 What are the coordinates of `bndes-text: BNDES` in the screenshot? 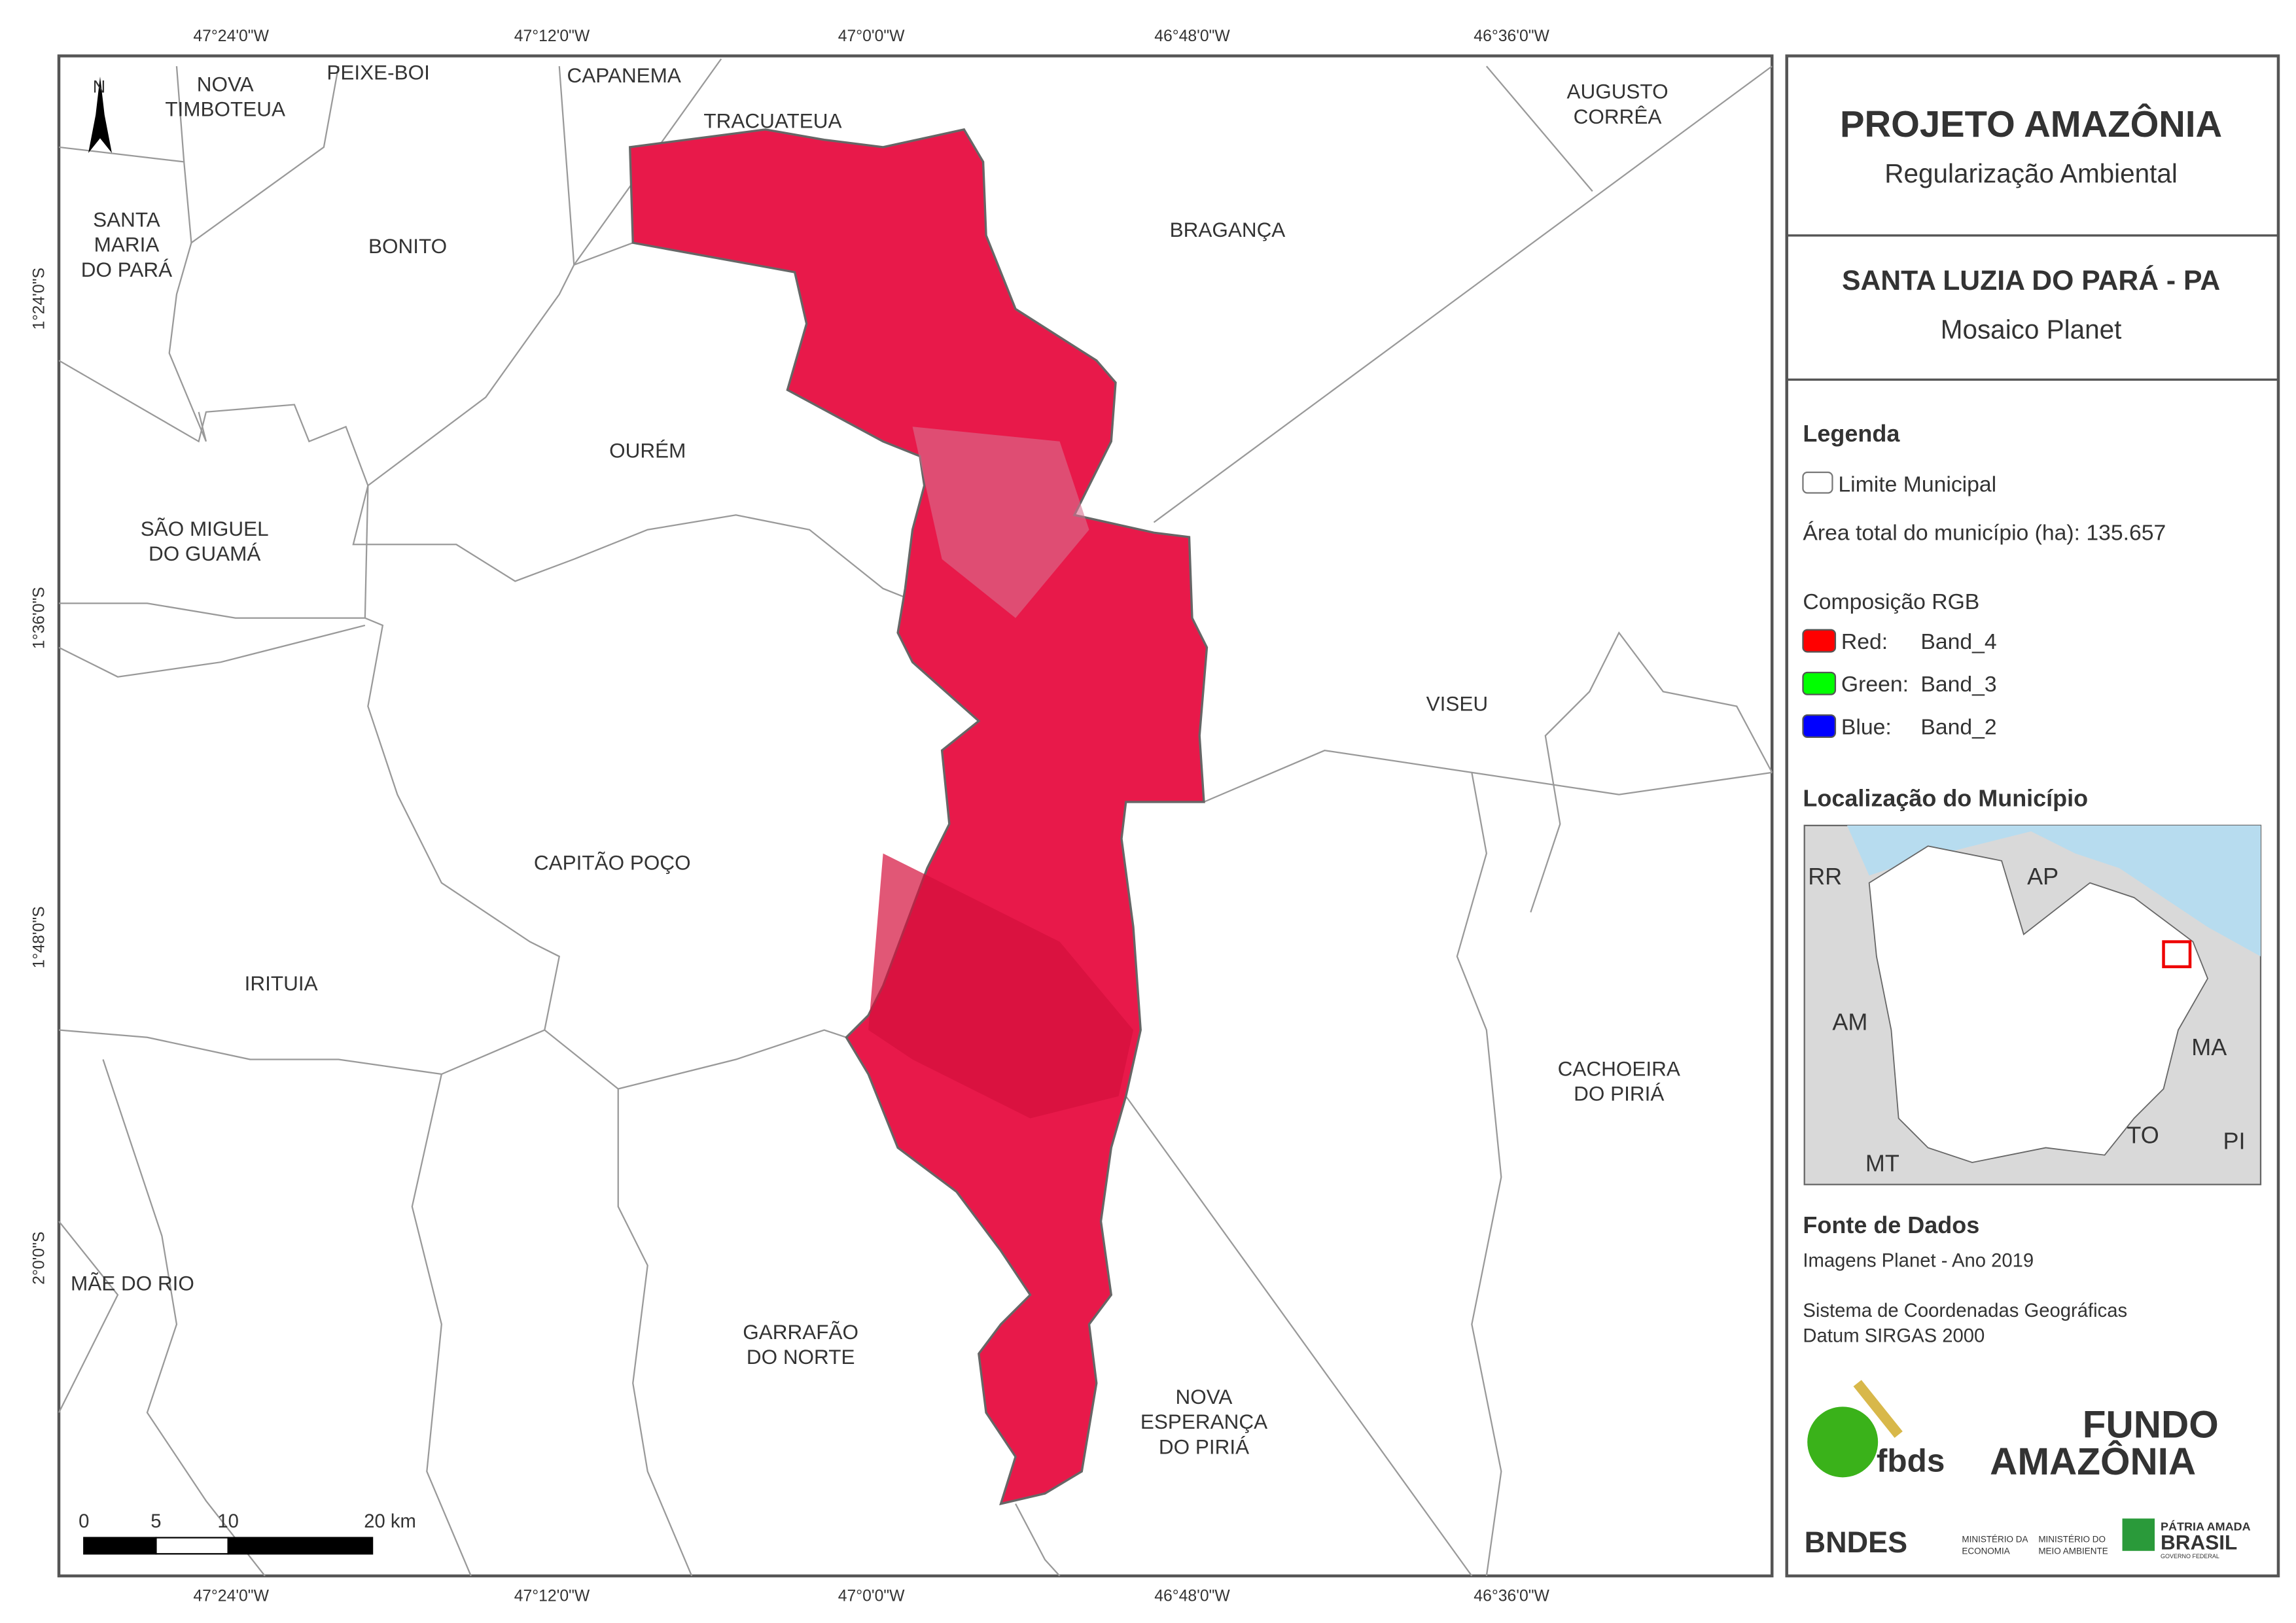 It's located at (1856, 1542).